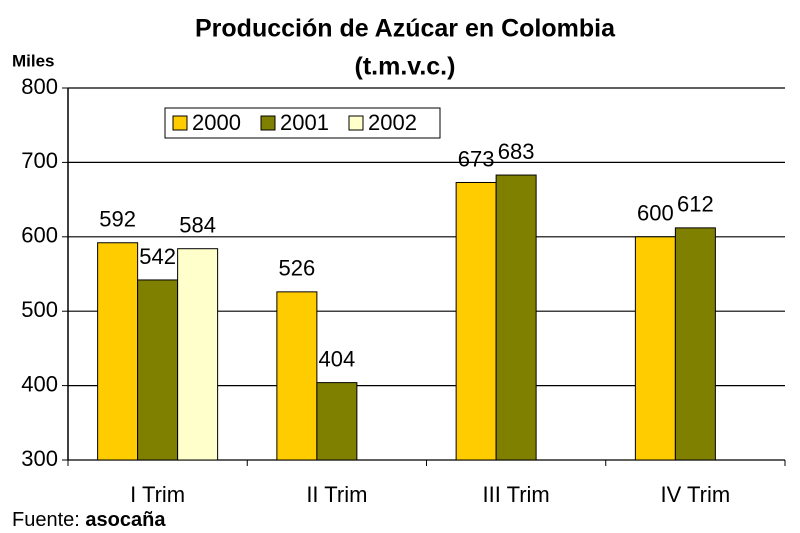 This screenshot has width=800, height=533. I want to click on y-tick-label: 600, so click(39, 235).